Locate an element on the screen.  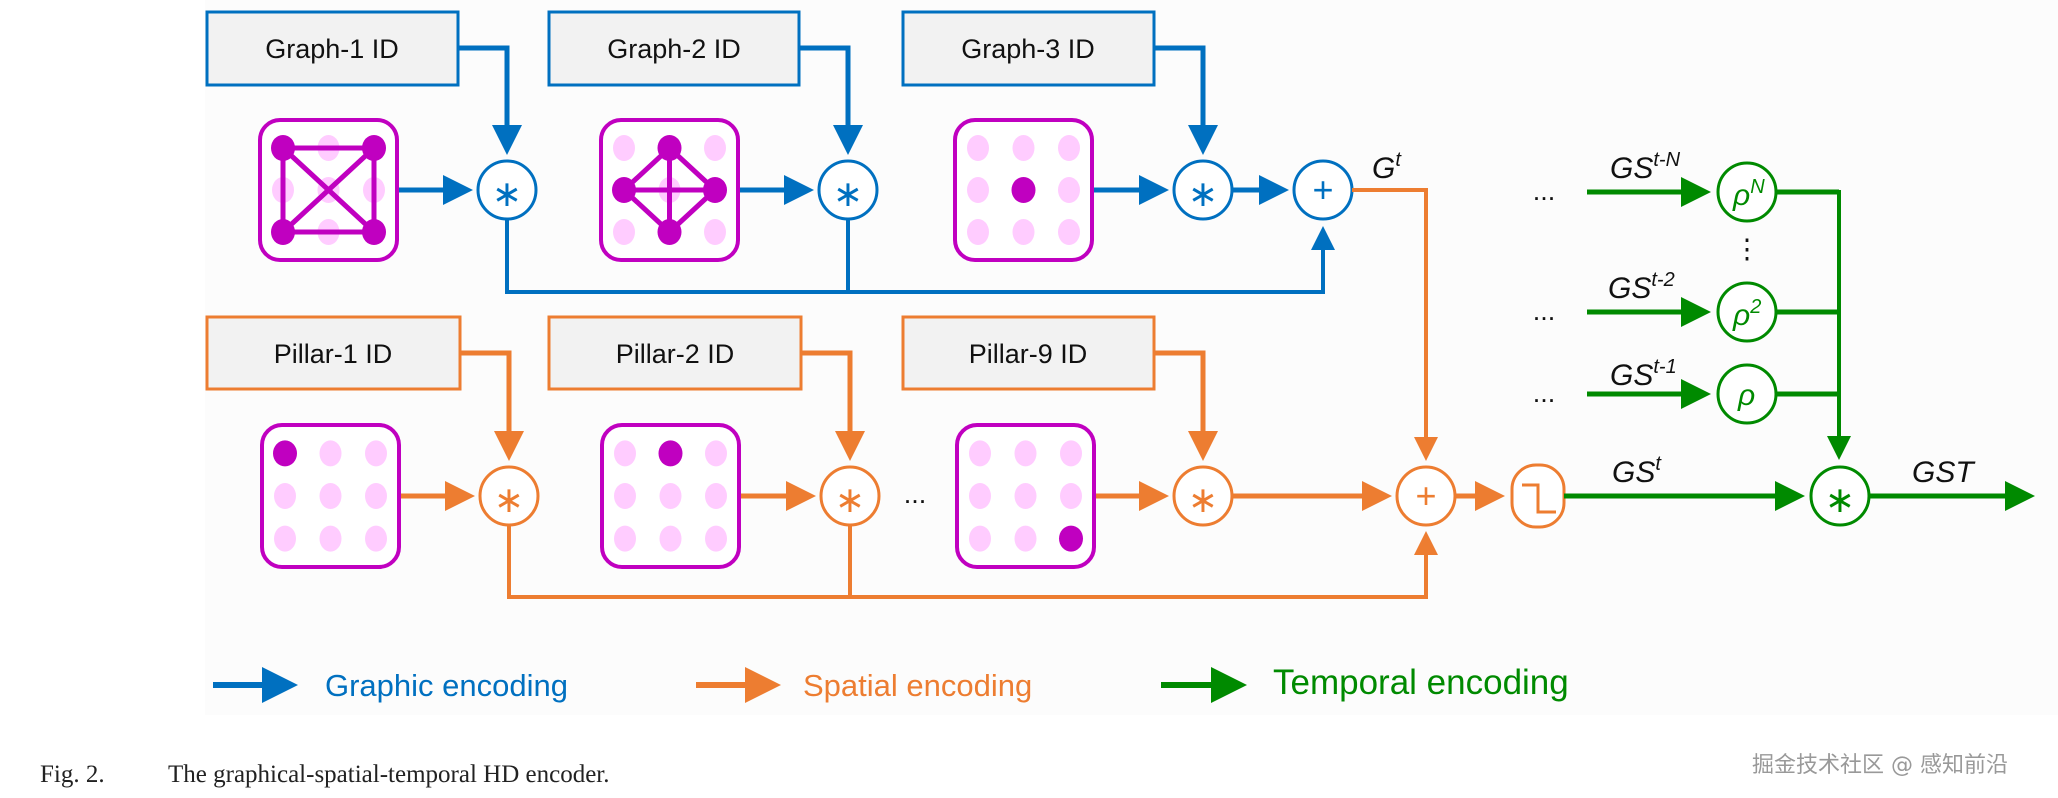
temporal-section is located at coordinates (1799, 344).